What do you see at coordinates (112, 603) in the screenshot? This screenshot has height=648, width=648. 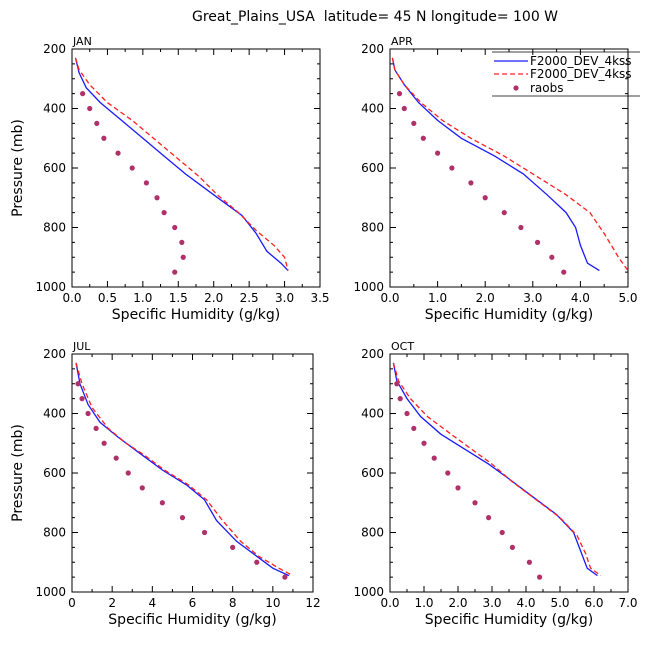 I see `x-tick-label: 2` at bounding box center [112, 603].